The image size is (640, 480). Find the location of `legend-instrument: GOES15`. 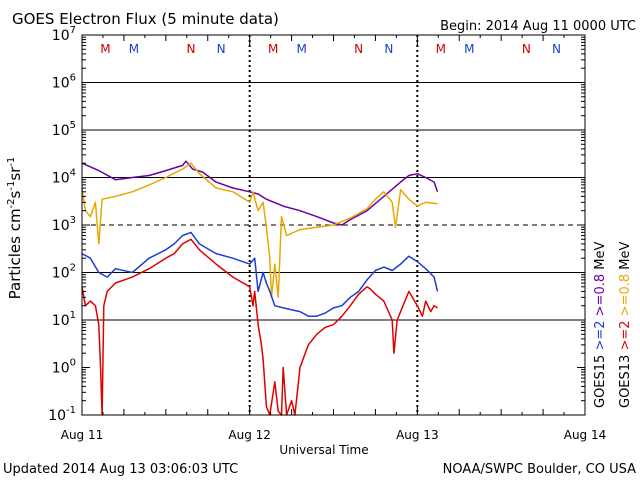

legend-instrument: GOES15 is located at coordinates (600, 379).